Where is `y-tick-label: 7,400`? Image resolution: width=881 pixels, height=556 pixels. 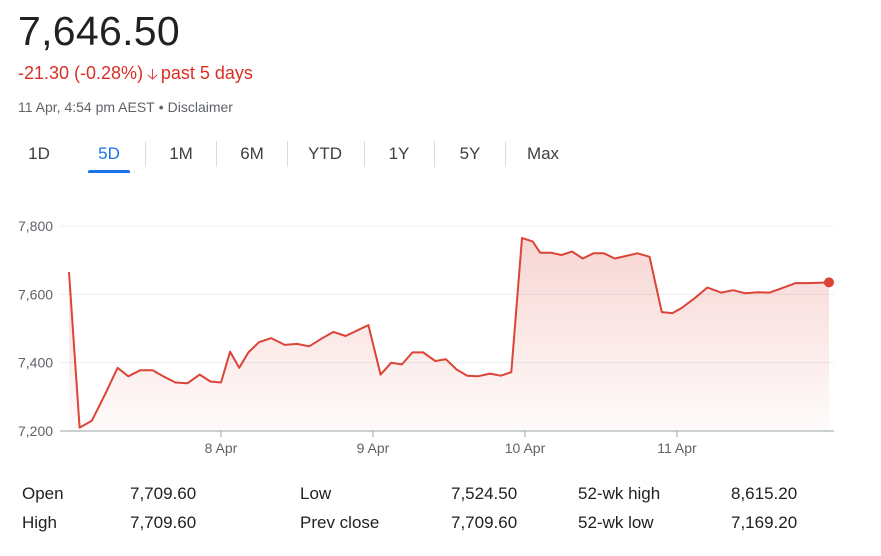
y-tick-label: 7,400 is located at coordinates (35, 363).